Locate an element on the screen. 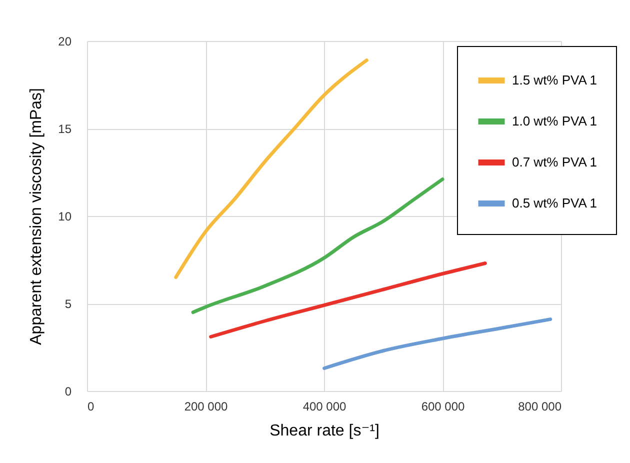 This screenshot has height=463, width=630. y-tick-label: 15 is located at coordinates (65, 129).